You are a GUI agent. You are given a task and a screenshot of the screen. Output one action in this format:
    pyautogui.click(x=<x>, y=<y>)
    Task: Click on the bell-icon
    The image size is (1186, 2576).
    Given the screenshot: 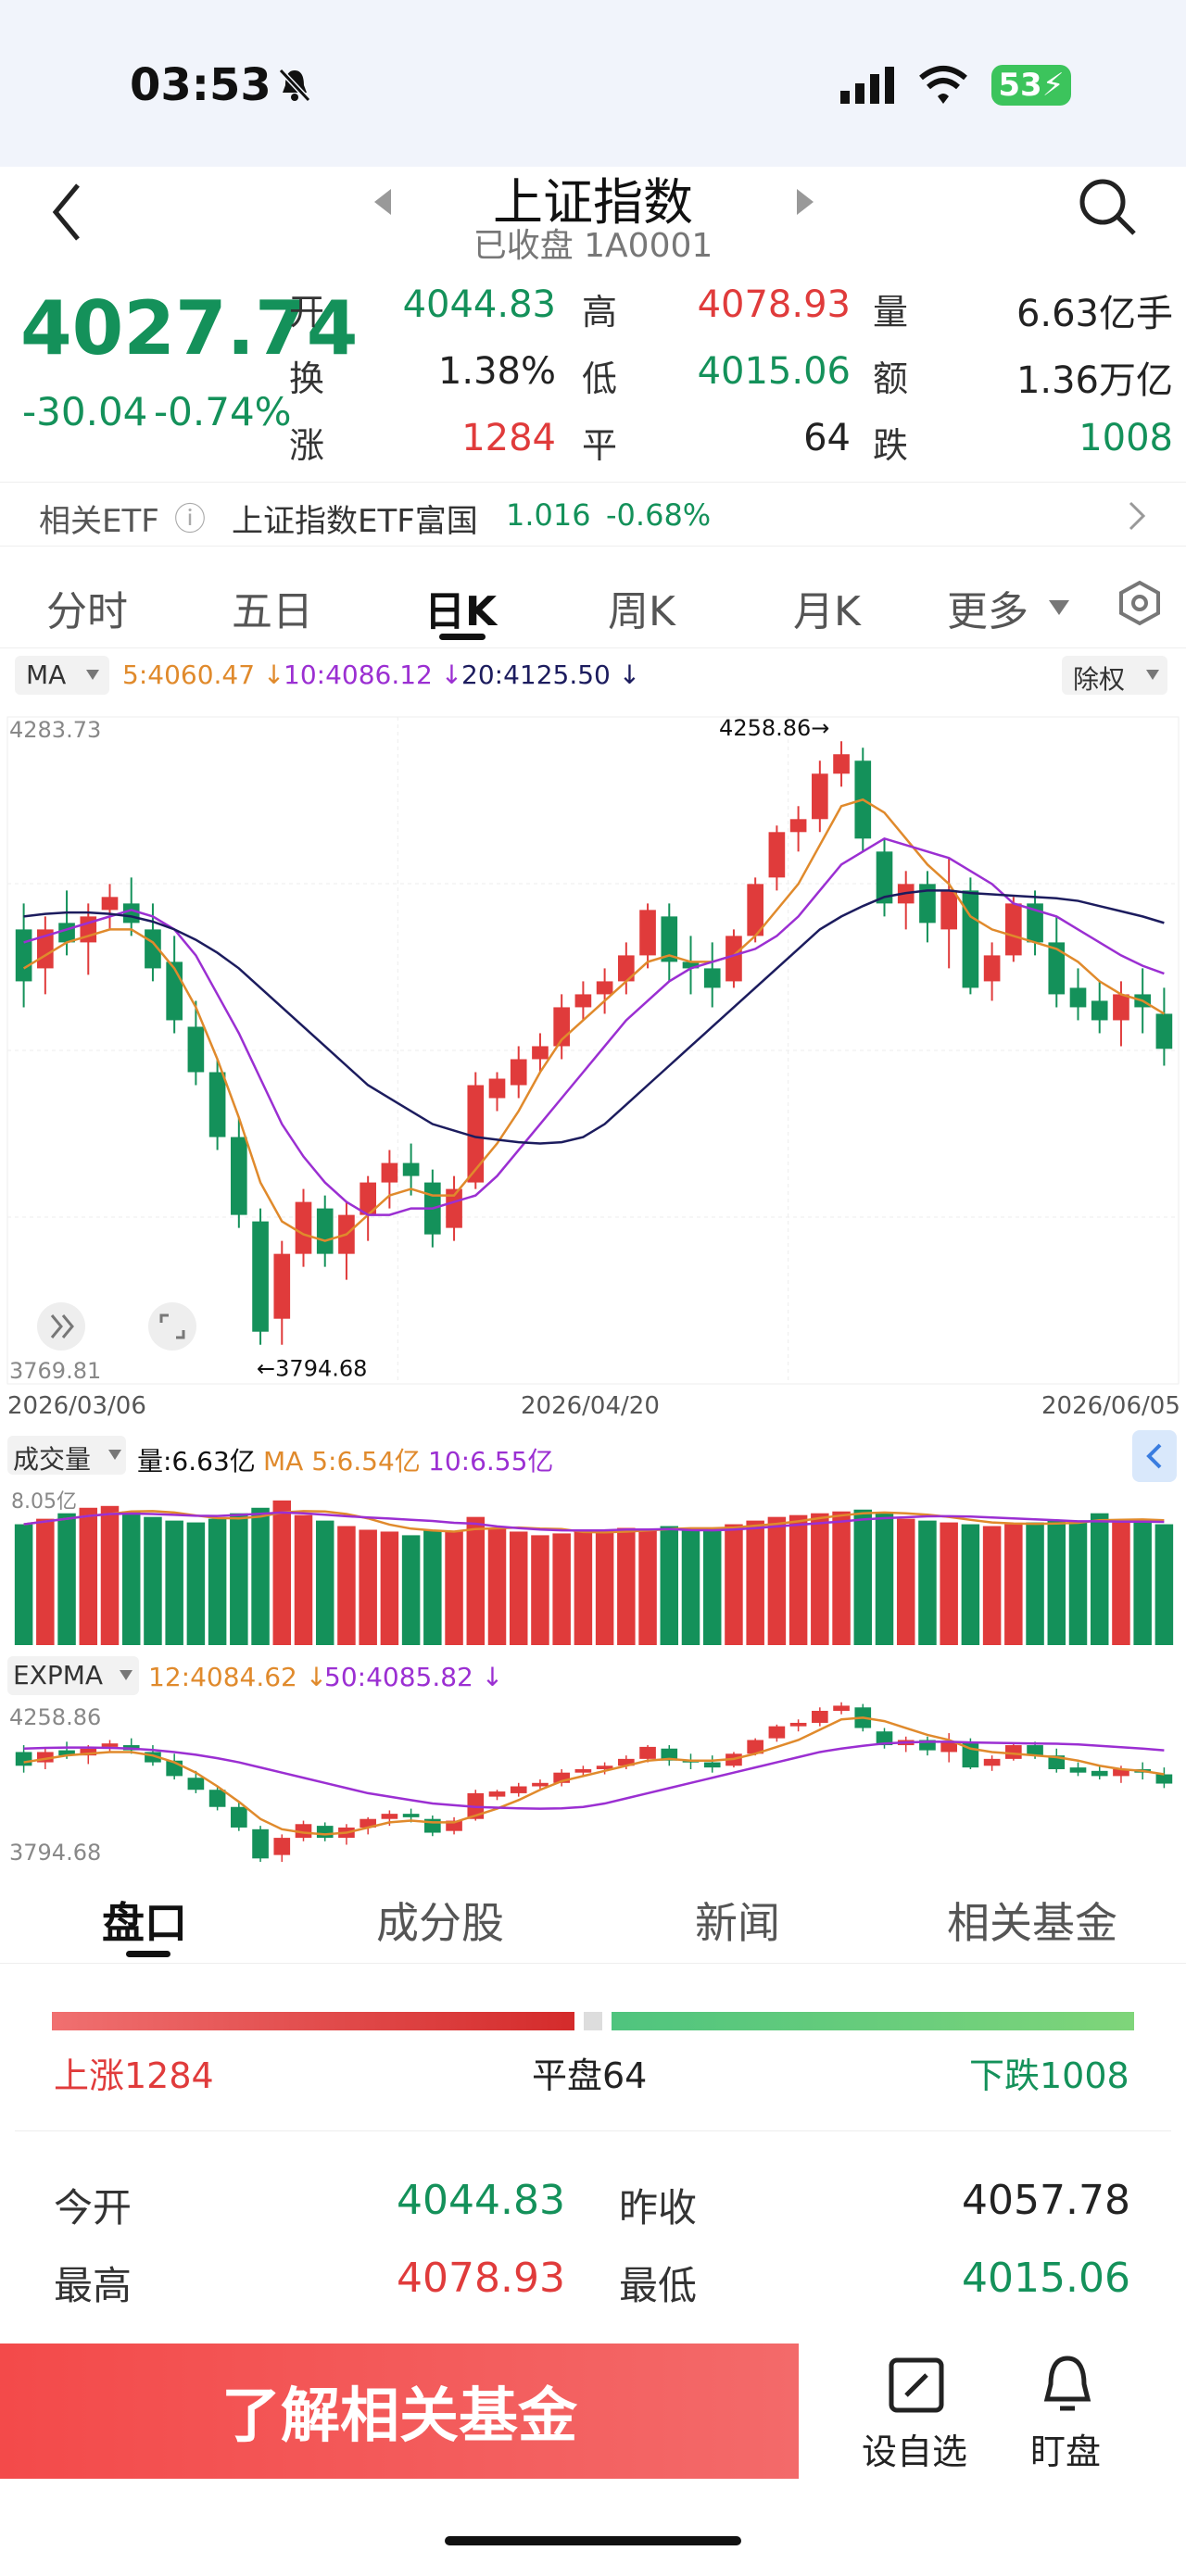 What is the action you would take?
    pyautogui.click(x=1067, y=2384)
    